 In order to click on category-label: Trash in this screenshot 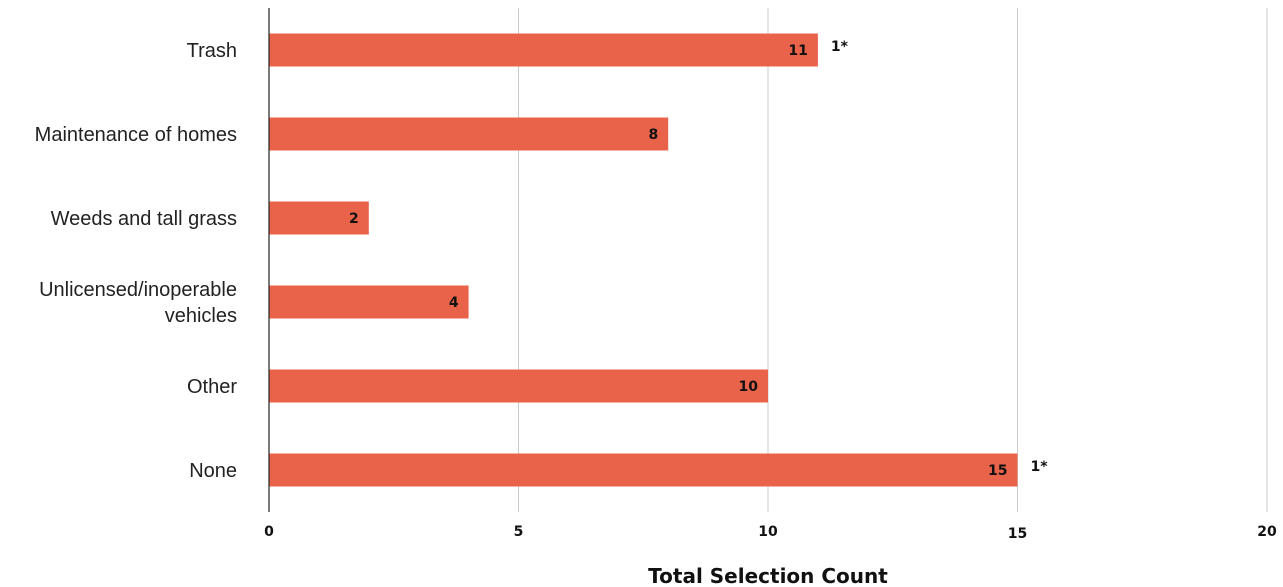, I will do `click(212, 51)`.